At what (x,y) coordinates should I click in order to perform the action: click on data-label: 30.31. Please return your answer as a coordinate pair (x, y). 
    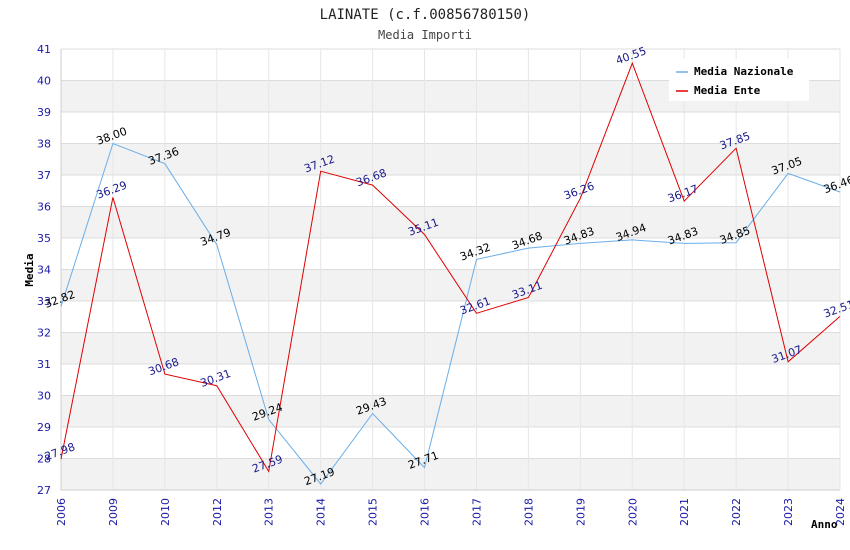
    Looking at the image, I should click on (216, 378).